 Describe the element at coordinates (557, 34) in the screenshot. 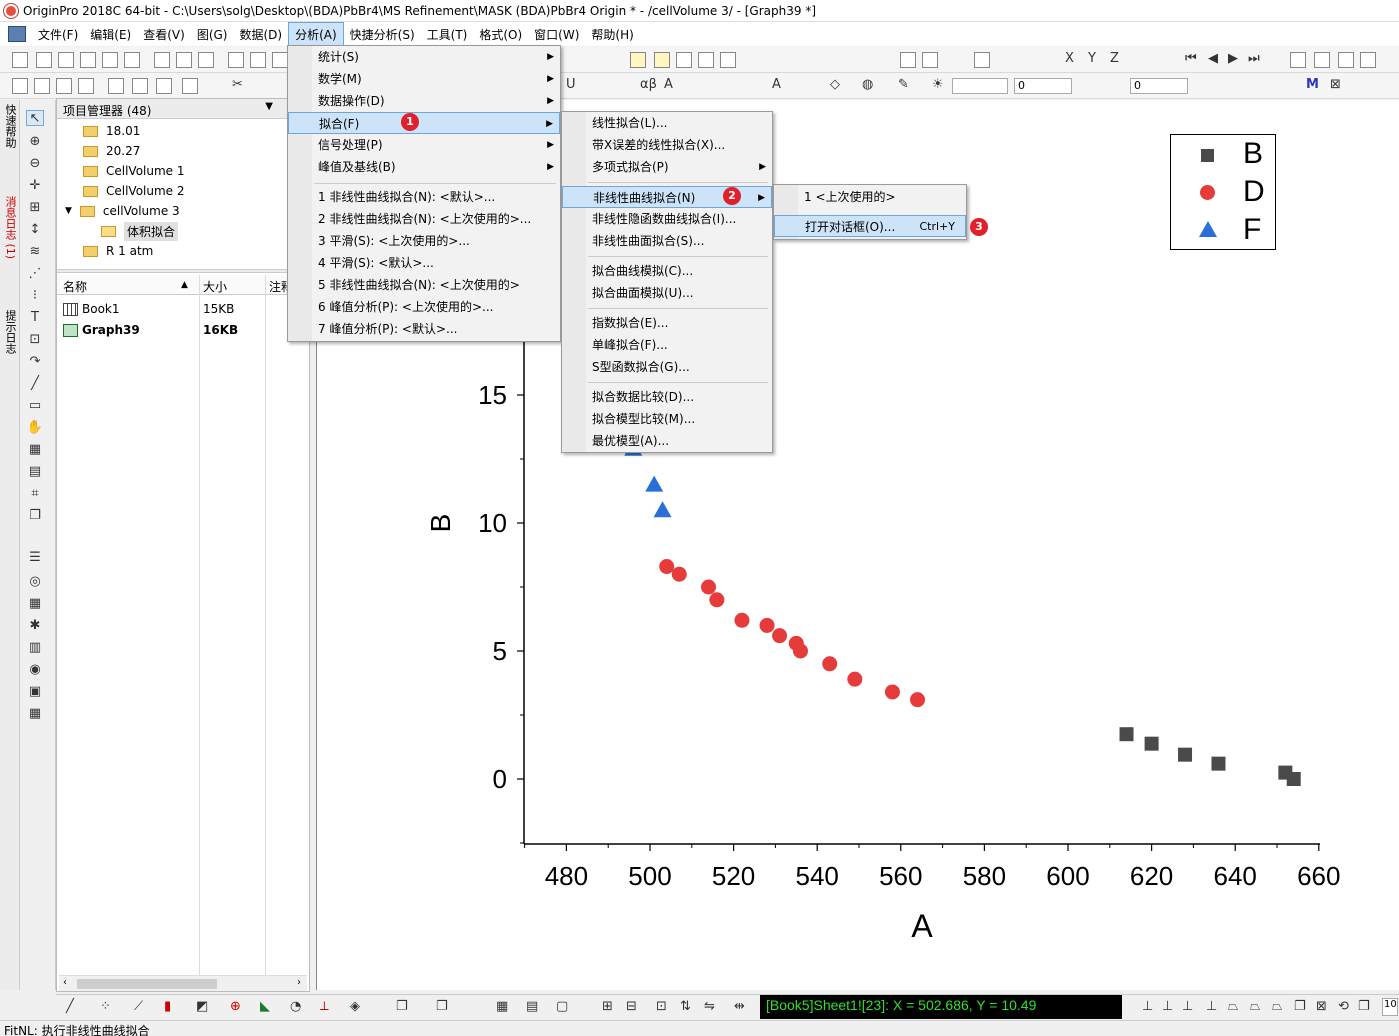

I see `menu-window: 窗口(W)` at that location.